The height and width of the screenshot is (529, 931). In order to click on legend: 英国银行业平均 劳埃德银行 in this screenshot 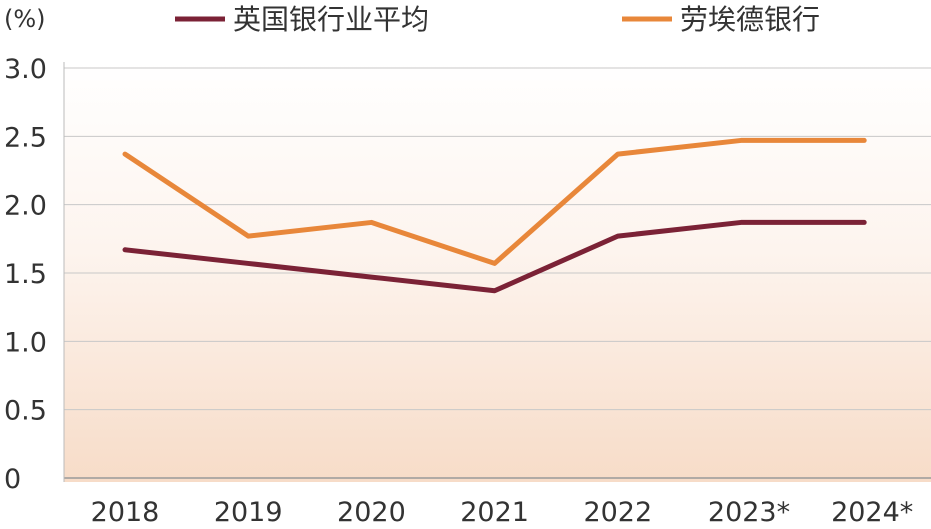, I will do `click(497, 19)`.